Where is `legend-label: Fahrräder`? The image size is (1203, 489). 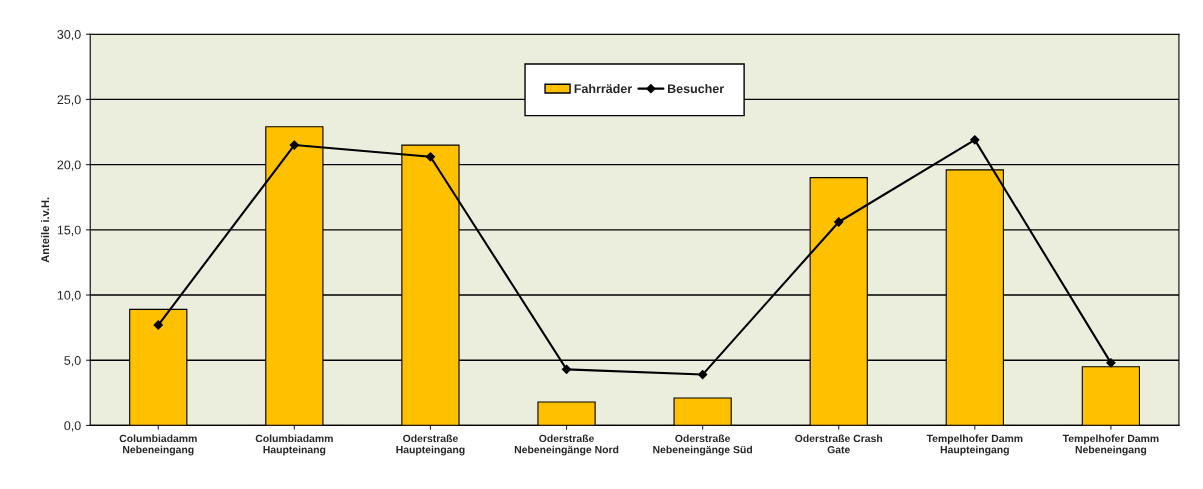 legend-label: Fahrräder is located at coordinates (603, 88).